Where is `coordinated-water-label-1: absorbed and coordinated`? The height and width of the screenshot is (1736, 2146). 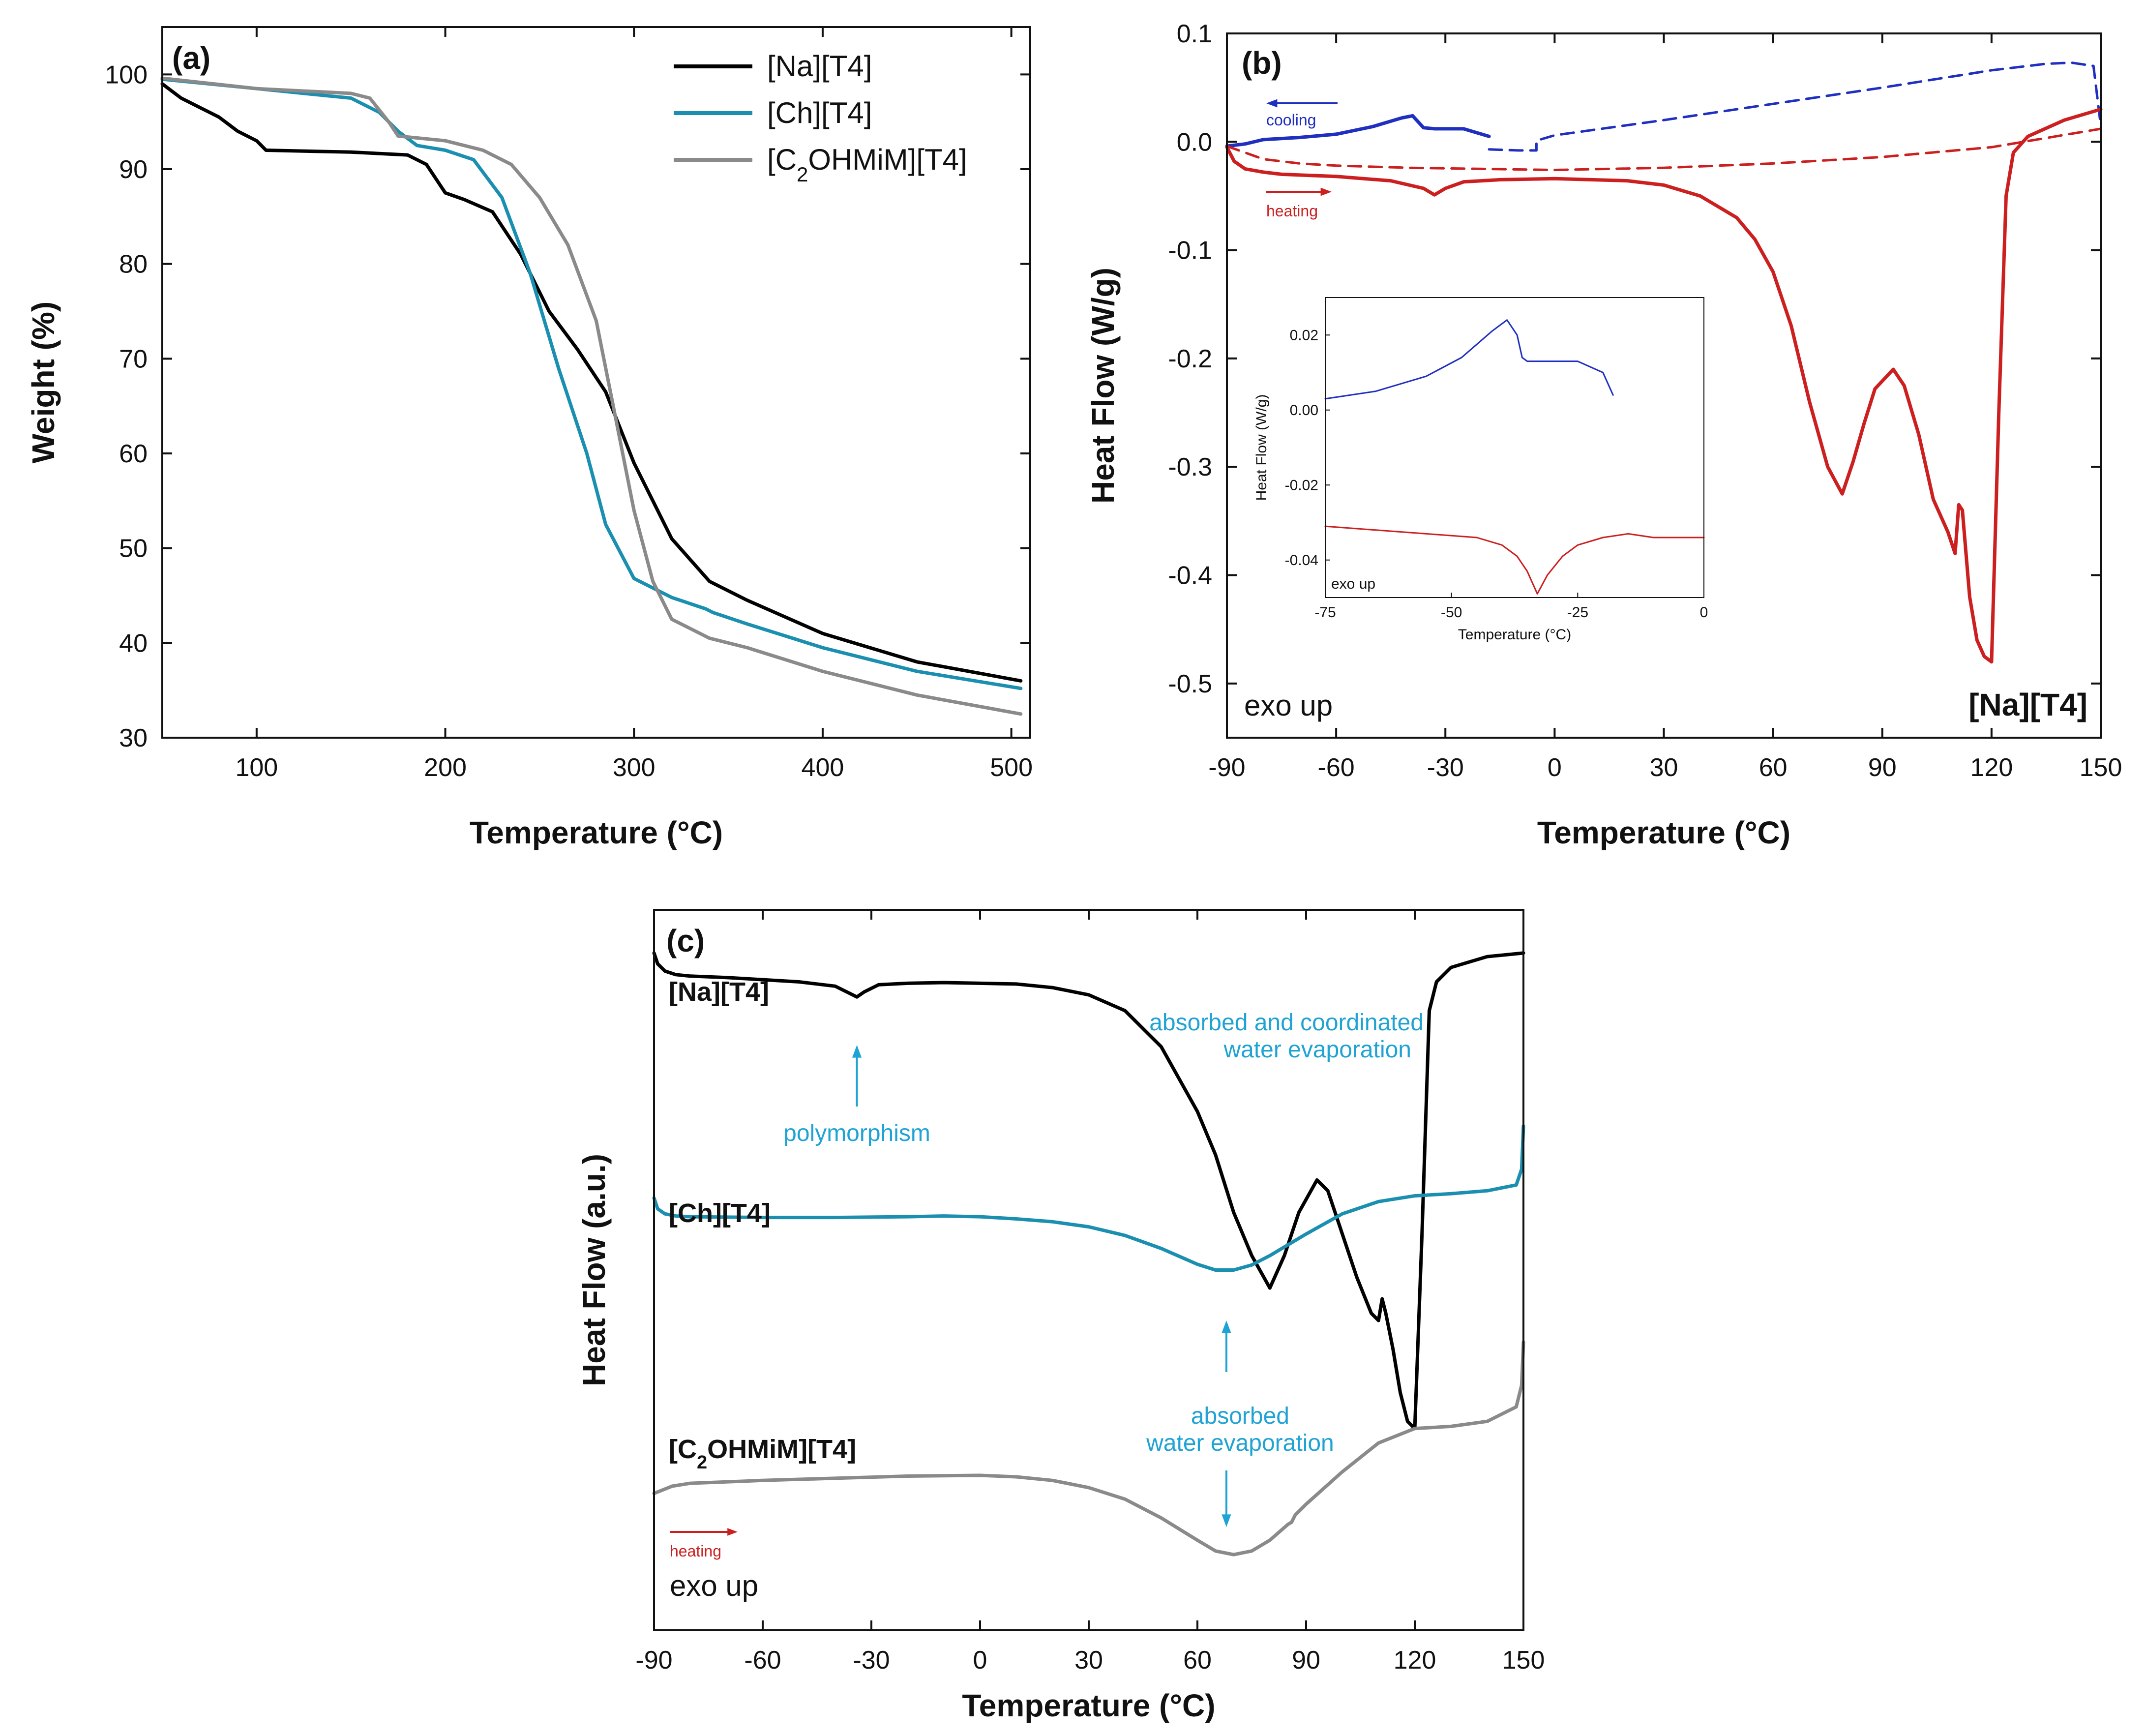 coordinated-water-label-1: absorbed and coordinated is located at coordinates (1286, 1023).